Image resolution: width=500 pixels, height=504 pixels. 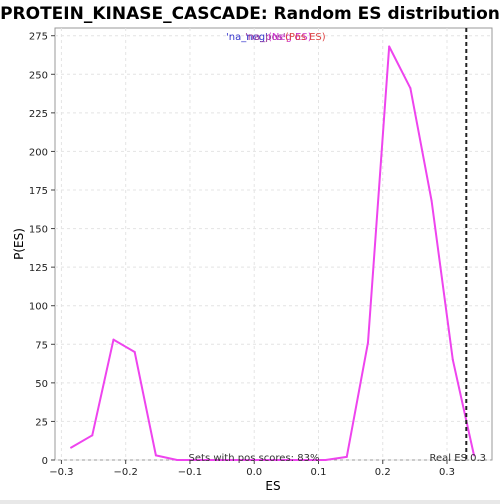 I want to click on legend-label-na-pos: 'na_pos', so click(x=265, y=37).